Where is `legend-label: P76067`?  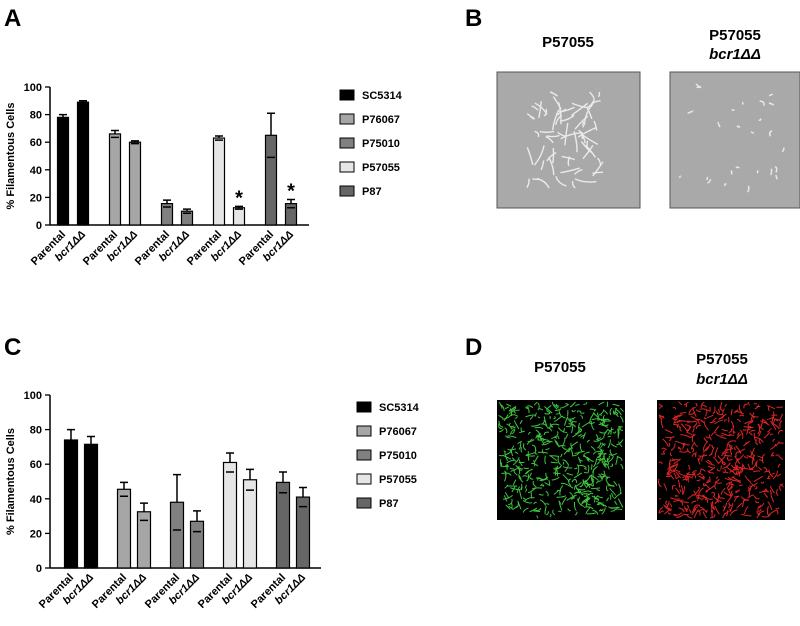
legend-label: P76067 is located at coordinates (398, 432).